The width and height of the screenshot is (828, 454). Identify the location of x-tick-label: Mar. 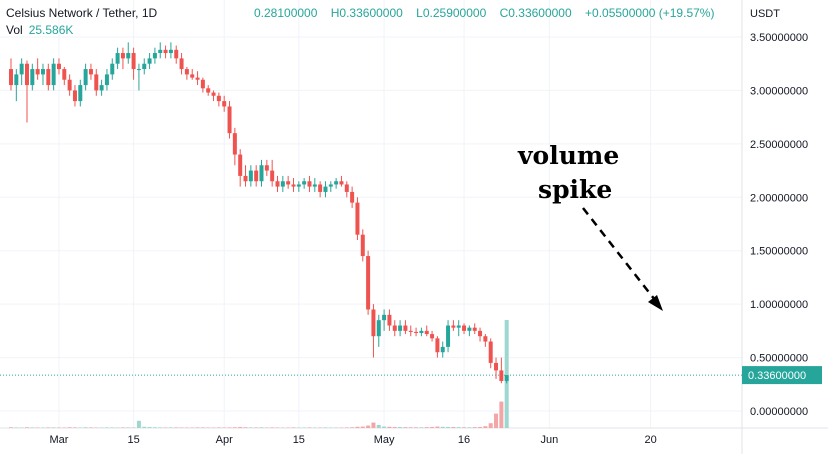
(58, 440).